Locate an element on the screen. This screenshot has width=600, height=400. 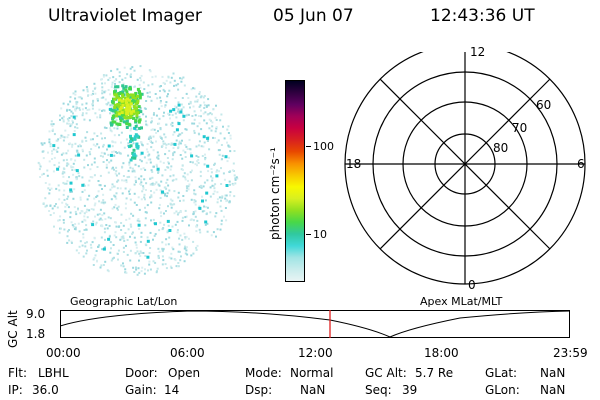
mode-label: Mode: is located at coordinates (263, 373).